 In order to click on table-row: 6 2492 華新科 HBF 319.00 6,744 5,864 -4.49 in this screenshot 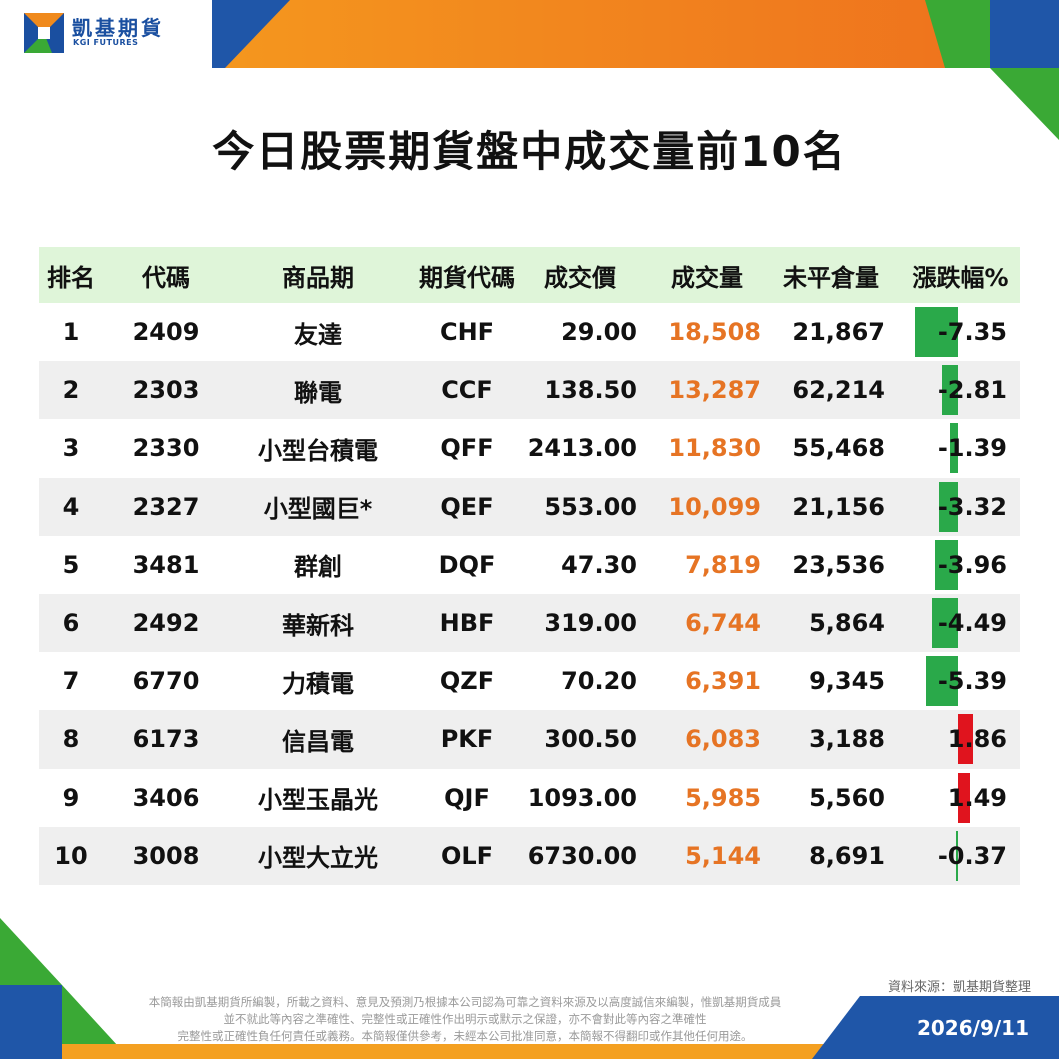, I will do `click(529, 623)`.